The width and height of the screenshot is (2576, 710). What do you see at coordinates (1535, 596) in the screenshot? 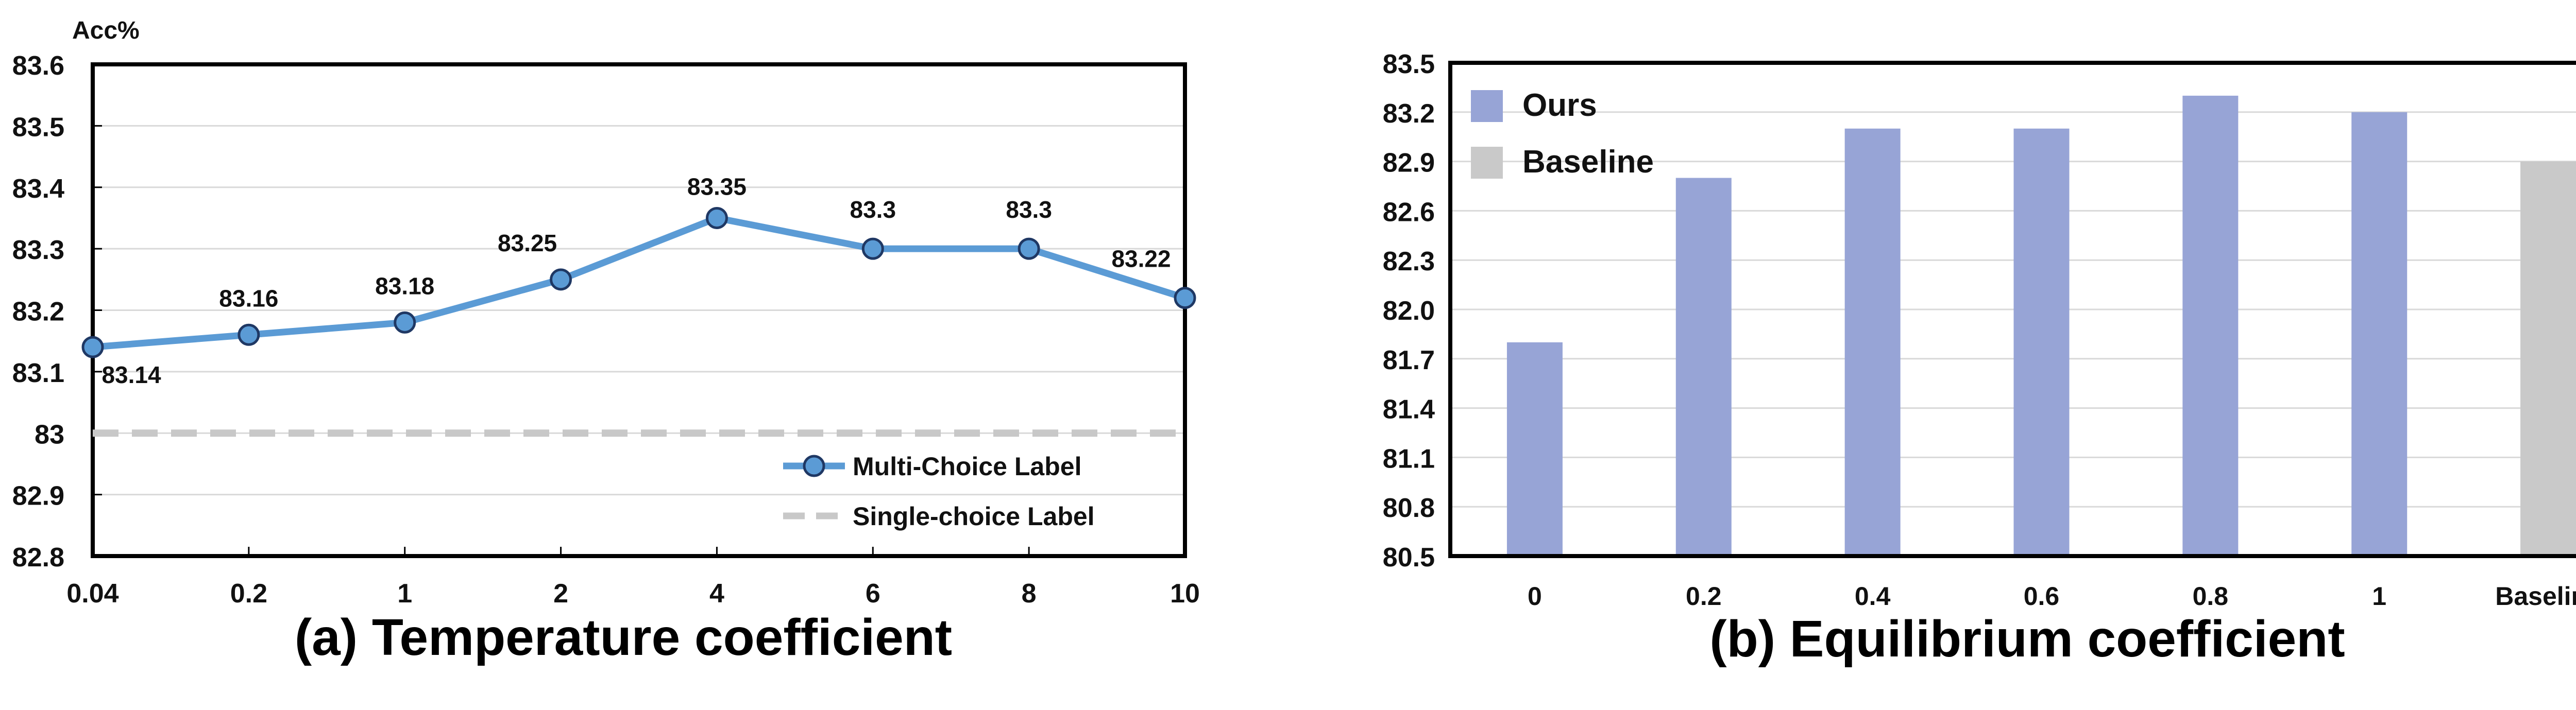
I see `x-tick-label: 0` at bounding box center [1535, 596].